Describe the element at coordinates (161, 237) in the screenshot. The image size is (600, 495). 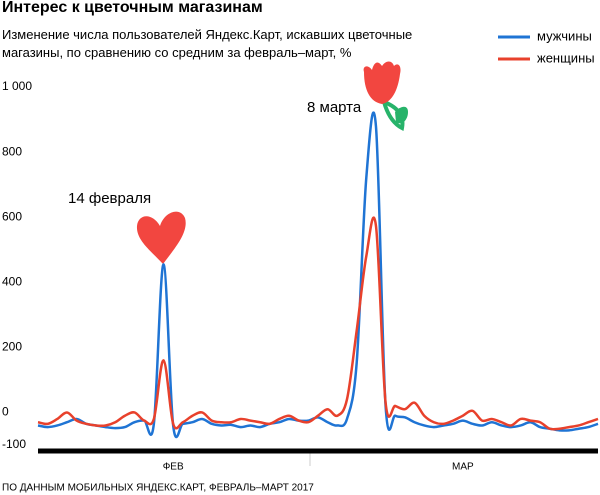
I see `heart-icon` at that location.